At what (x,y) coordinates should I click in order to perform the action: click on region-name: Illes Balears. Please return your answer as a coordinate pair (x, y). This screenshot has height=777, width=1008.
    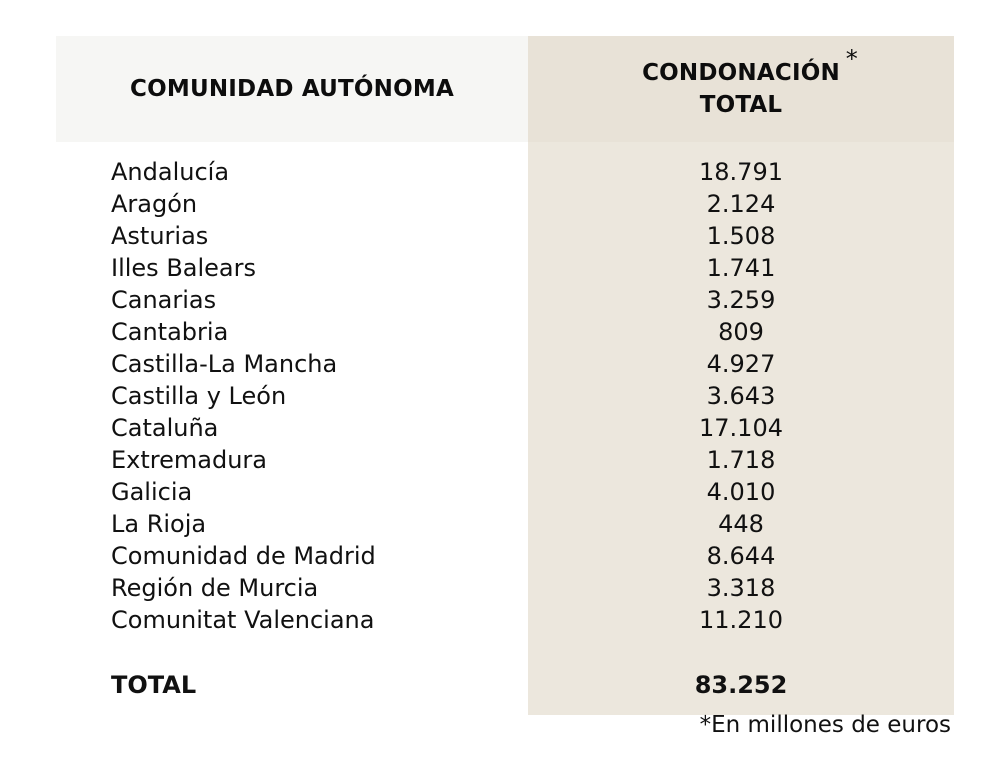
    Looking at the image, I should click on (183, 268).